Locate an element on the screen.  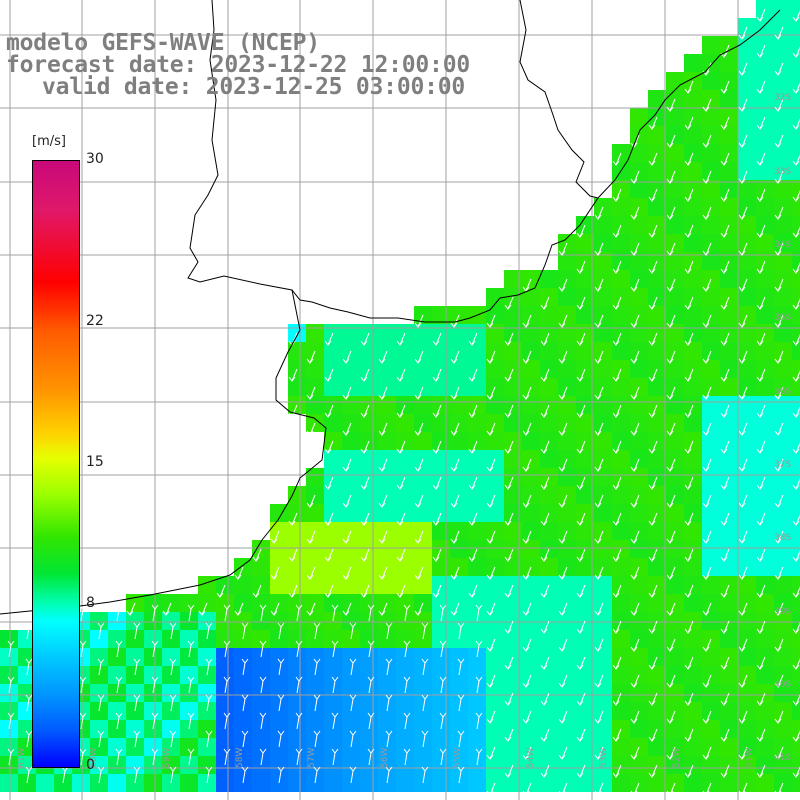
latitude-label: 39S is located at coordinates (782, 612).